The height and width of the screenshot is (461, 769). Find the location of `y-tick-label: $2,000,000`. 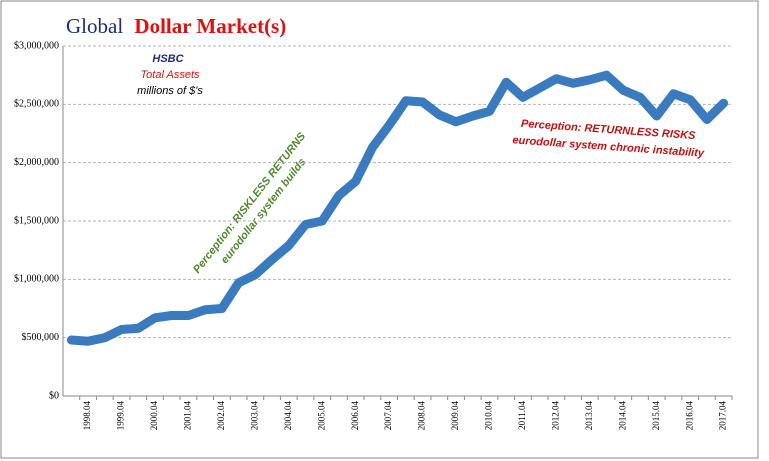

y-tick-label: $2,000,000 is located at coordinates (36, 162).